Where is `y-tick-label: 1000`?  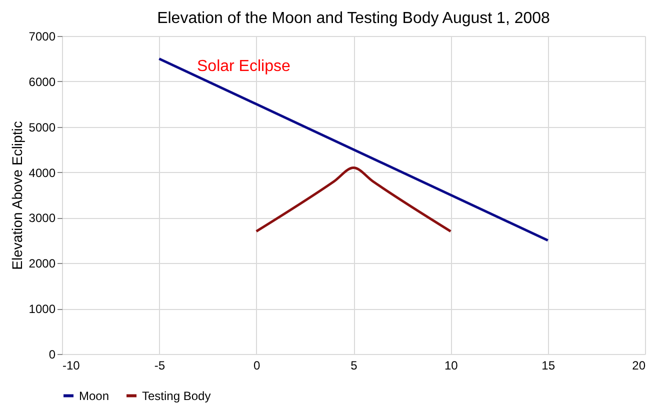
y-tick-label: 1000 is located at coordinates (42, 309).